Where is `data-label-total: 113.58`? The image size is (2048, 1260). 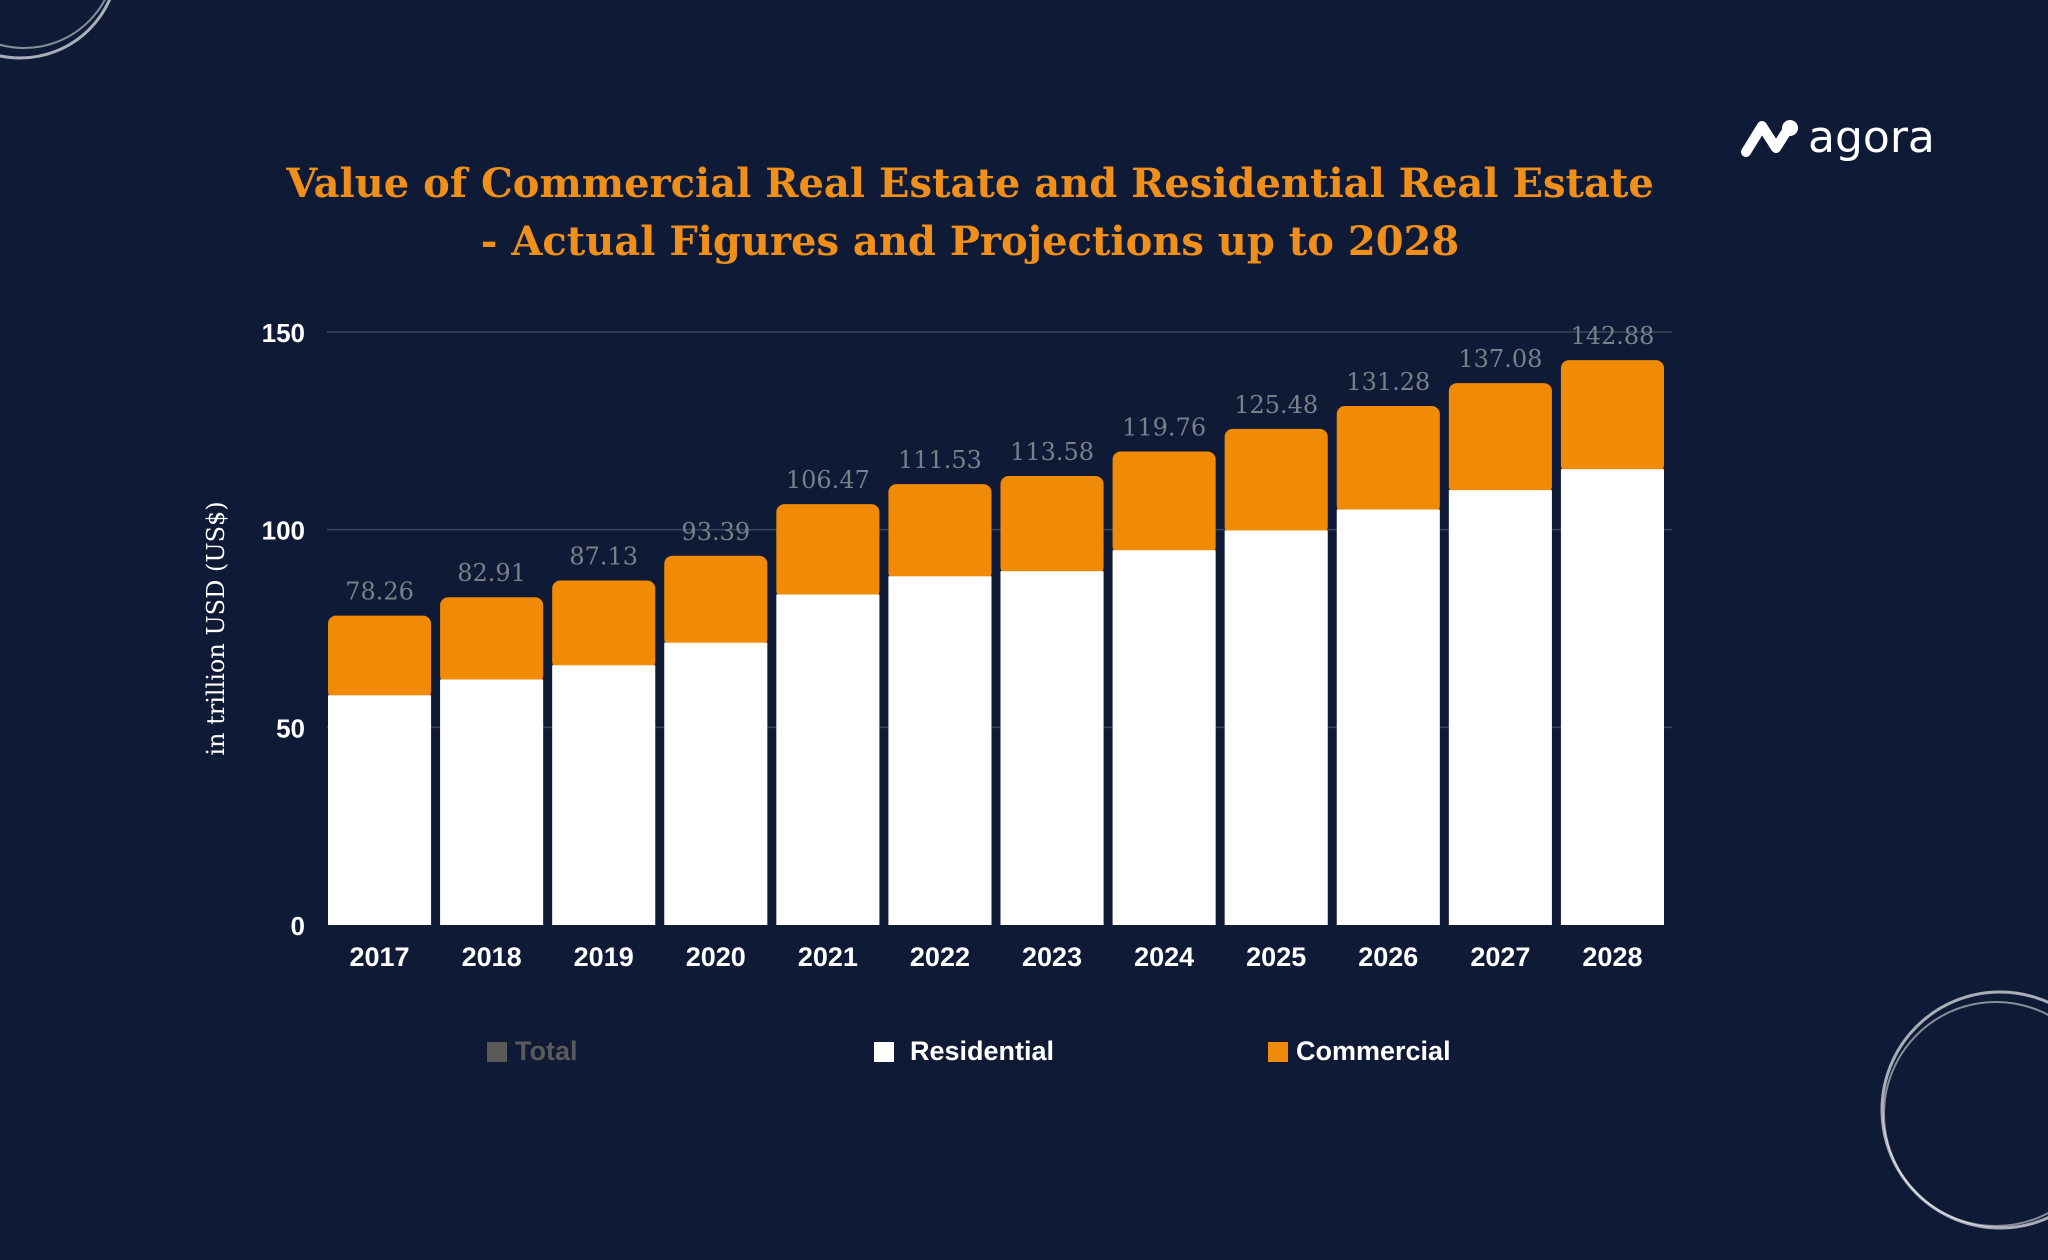 data-label-total: 113.58 is located at coordinates (1052, 452).